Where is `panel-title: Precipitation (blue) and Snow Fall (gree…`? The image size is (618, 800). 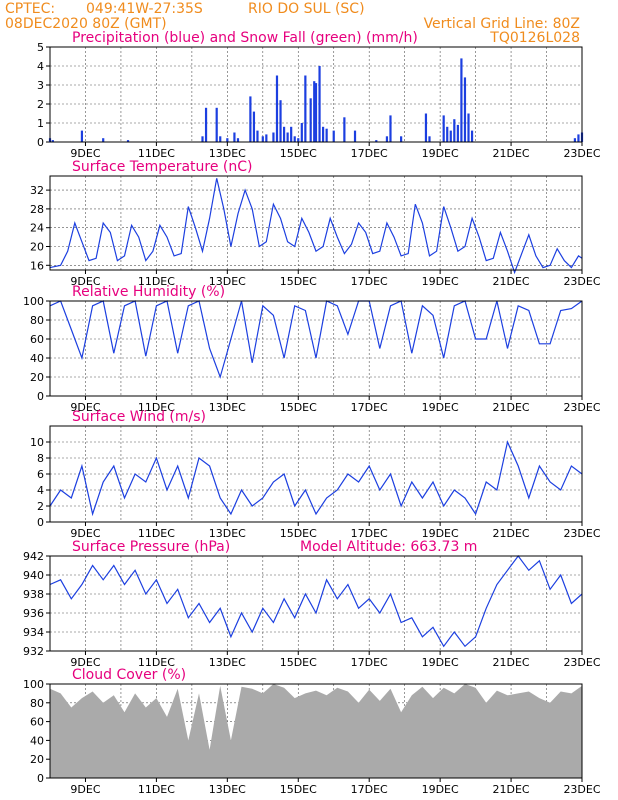
panel-title: Precipitation (blue) and Snow Fall (gree… is located at coordinates (245, 38).